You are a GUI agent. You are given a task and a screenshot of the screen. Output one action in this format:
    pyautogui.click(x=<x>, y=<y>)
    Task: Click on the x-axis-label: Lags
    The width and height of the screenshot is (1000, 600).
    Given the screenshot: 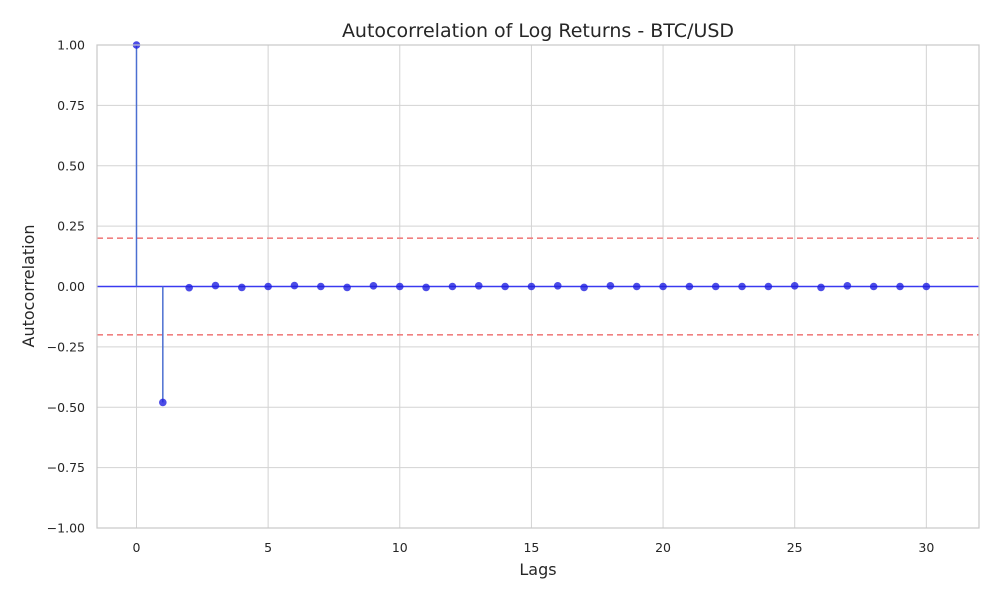 What is the action you would take?
    pyautogui.click(x=537, y=569)
    